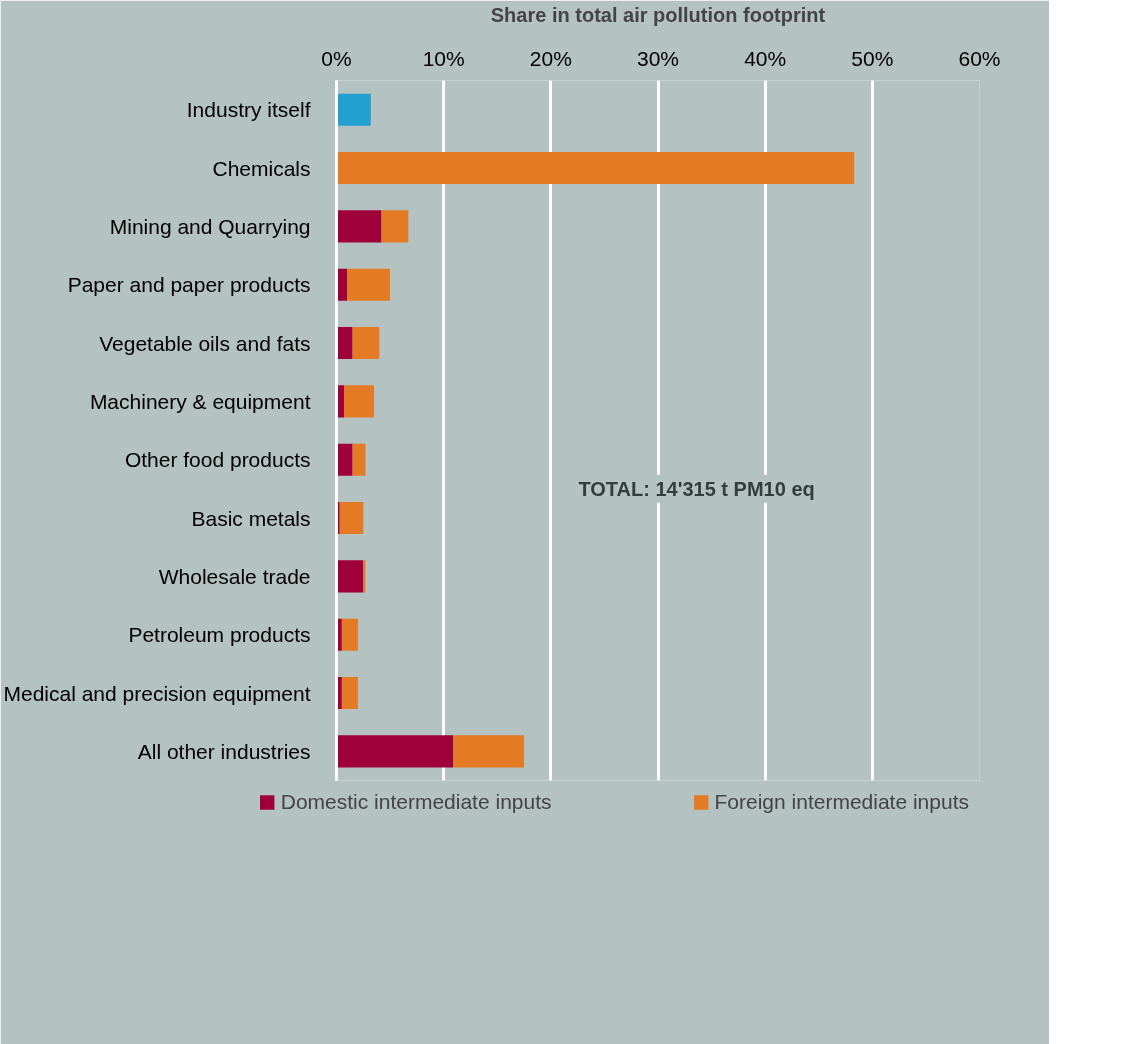 Image resolution: width=1136 pixels, height=1044 pixels. What do you see at coordinates (416, 802) in the screenshot?
I see `legend-label: Domestic intermediate inputs` at bounding box center [416, 802].